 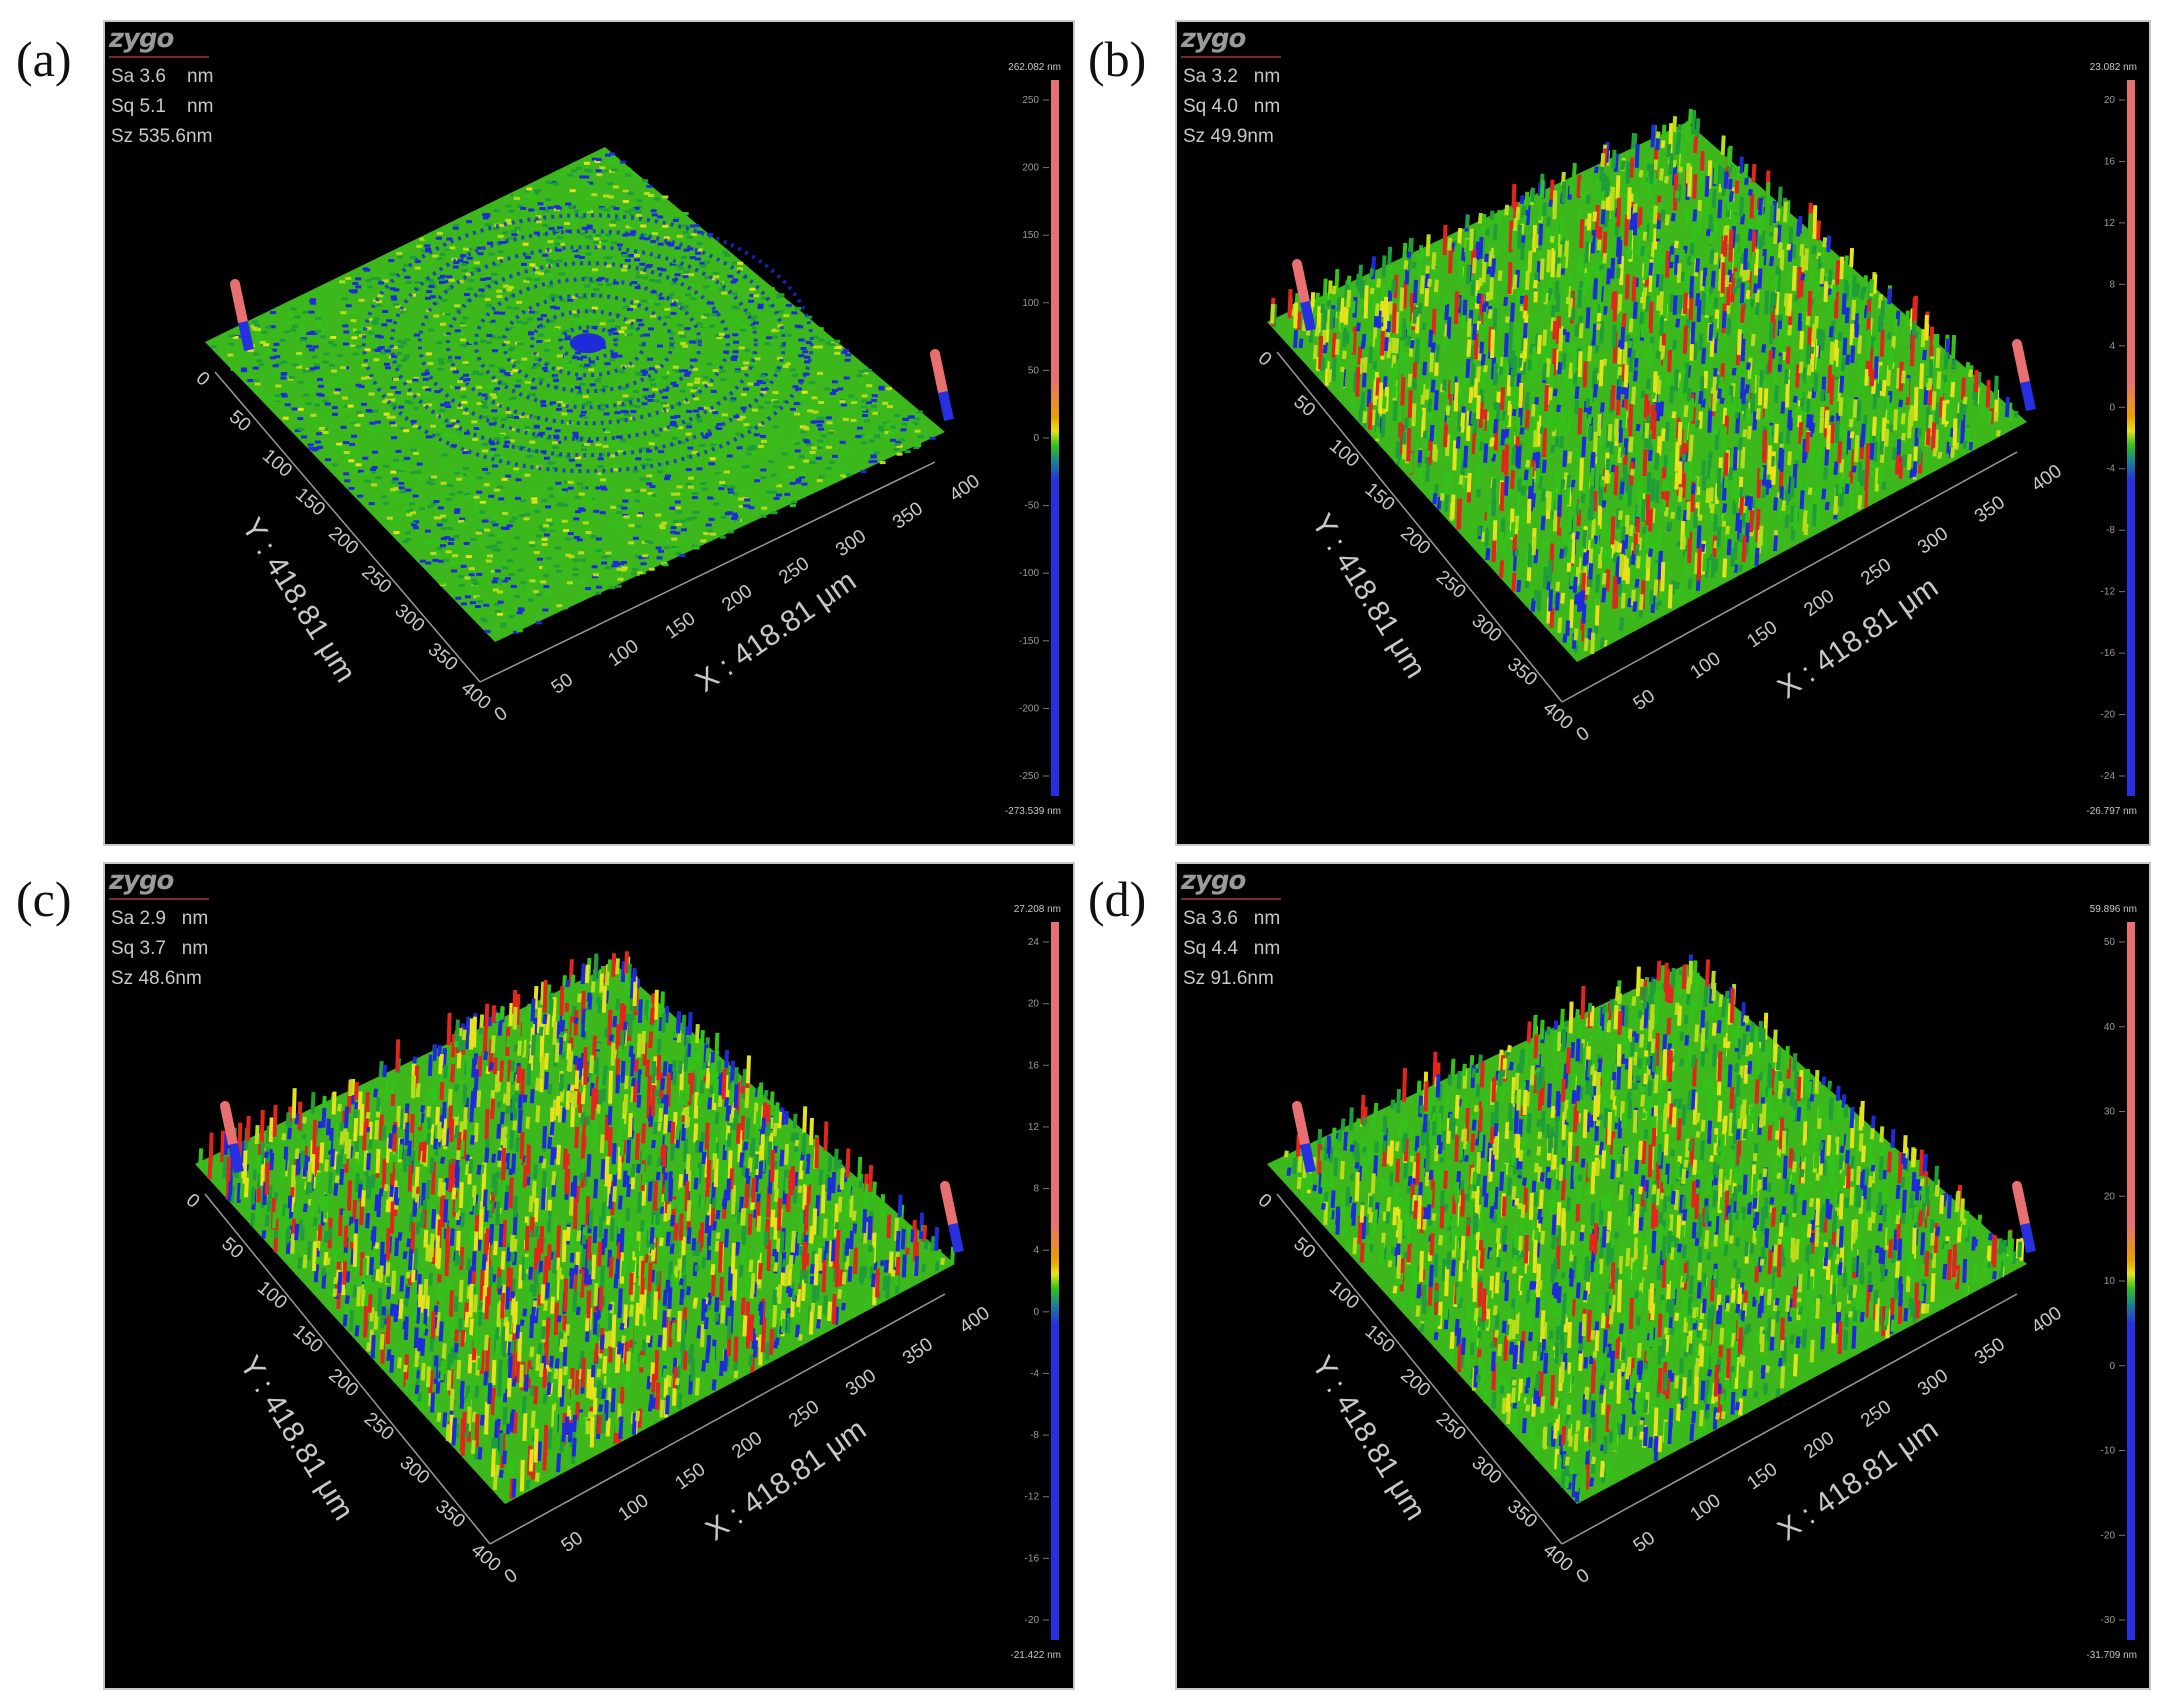 What do you see at coordinates (1644, 381) in the screenshot?
I see `surface-texture` at bounding box center [1644, 381].